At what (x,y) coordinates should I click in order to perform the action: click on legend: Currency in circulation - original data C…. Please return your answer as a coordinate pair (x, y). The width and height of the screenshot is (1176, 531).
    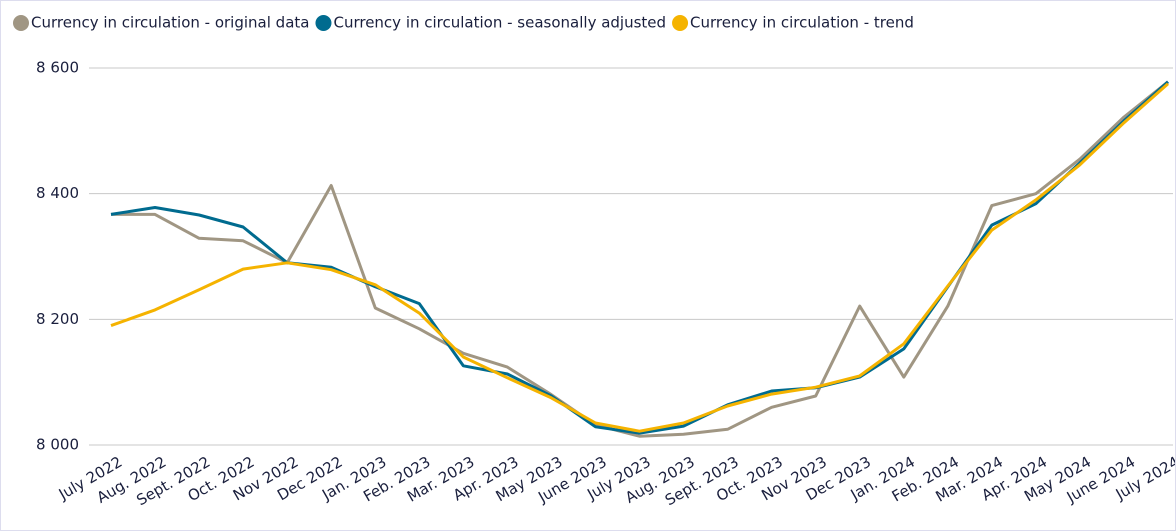
    Looking at the image, I should click on (463, 23).